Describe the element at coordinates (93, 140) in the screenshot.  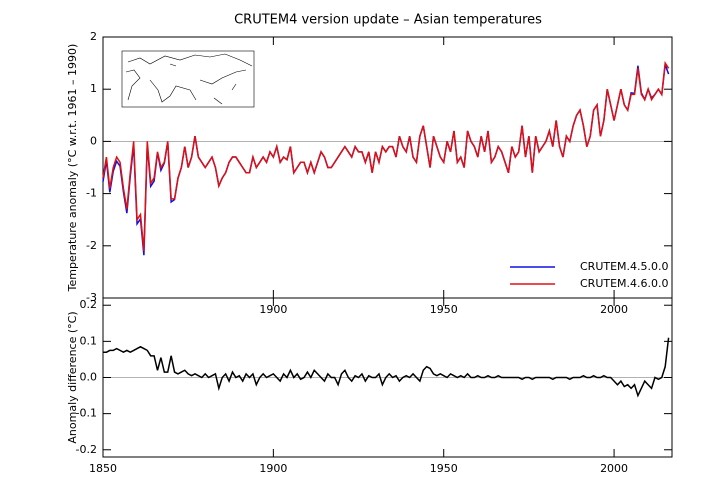
I see `y-tick-label: 0` at that location.